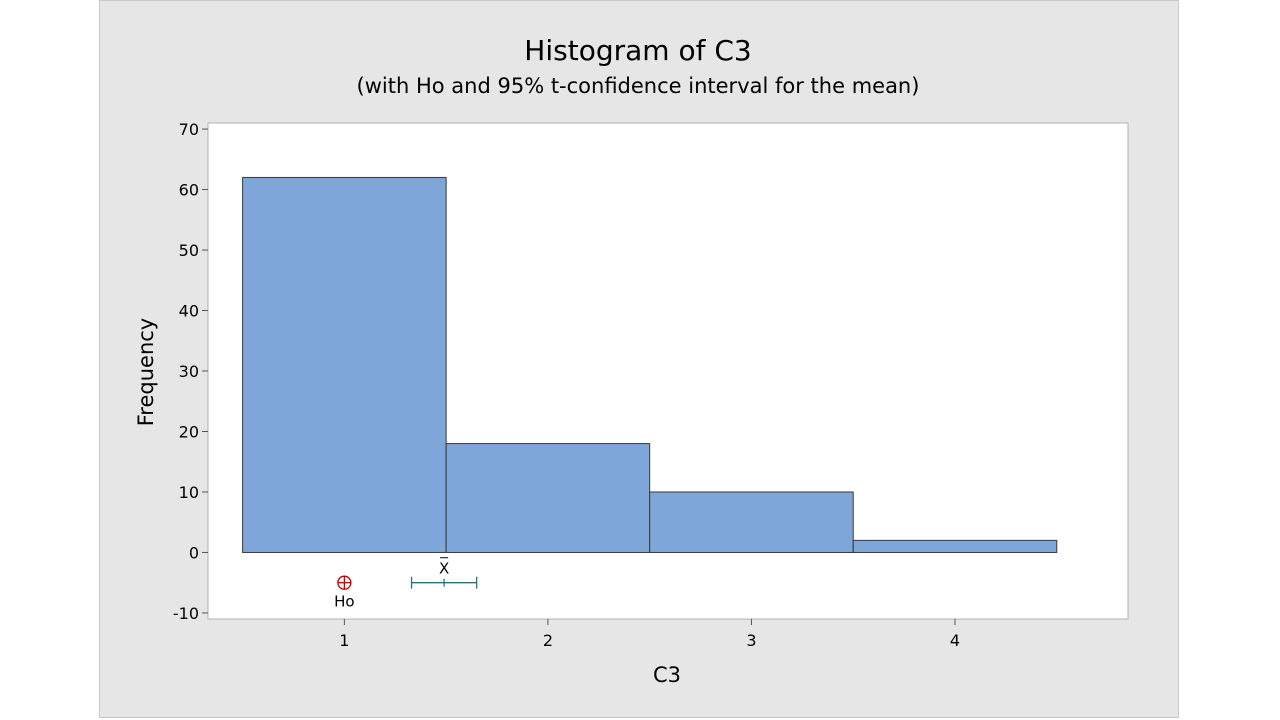 The image size is (1280, 720). Describe the element at coordinates (637, 50) in the screenshot. I see `chart-title: Histogram of C3` at that location.